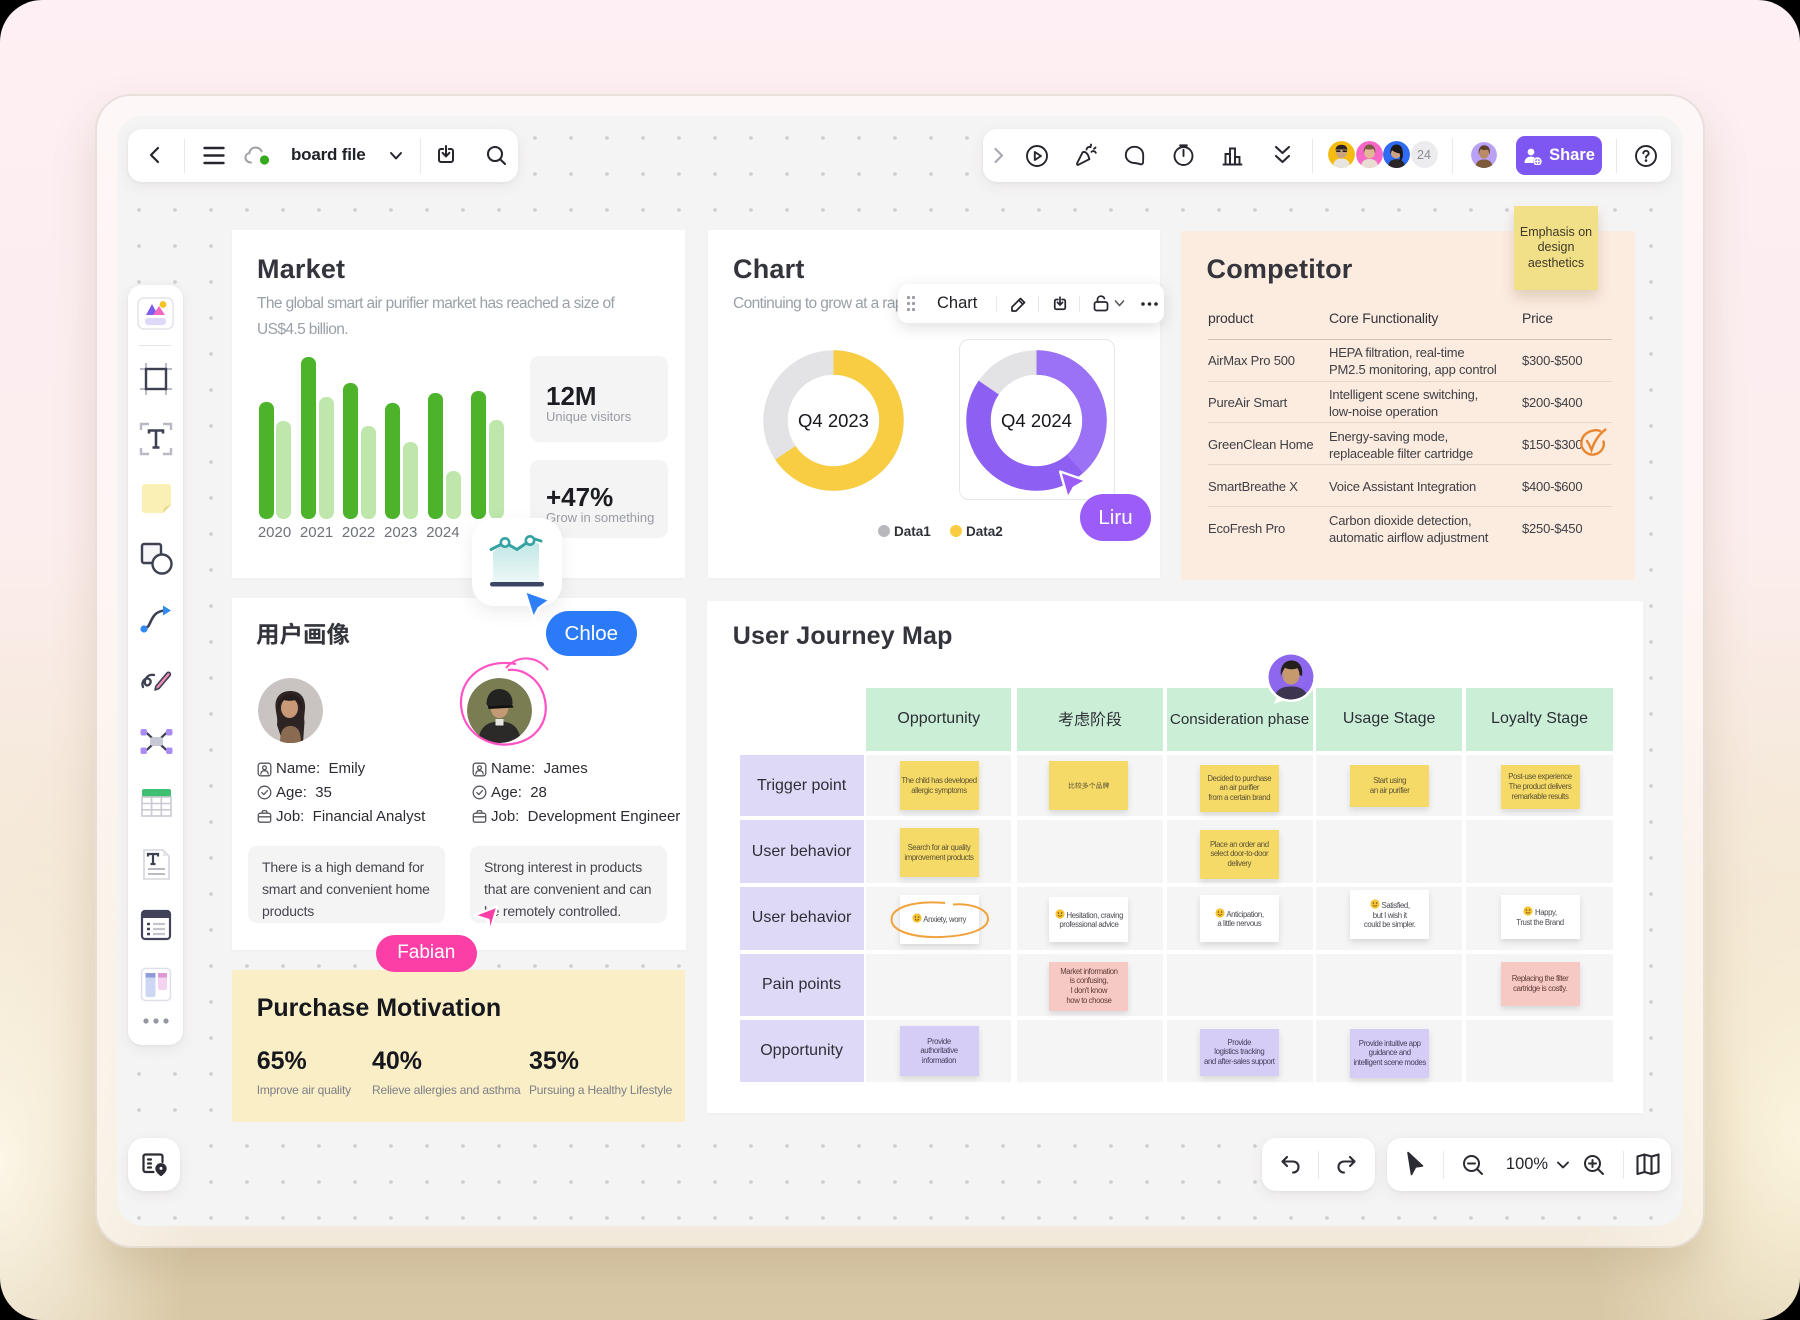 The image size is (1800, 1320). What do you see at coordinates (1036, 420) in the screenshot?
I see `svg-text: Q4 2024` at bounding box center [1036, 420].